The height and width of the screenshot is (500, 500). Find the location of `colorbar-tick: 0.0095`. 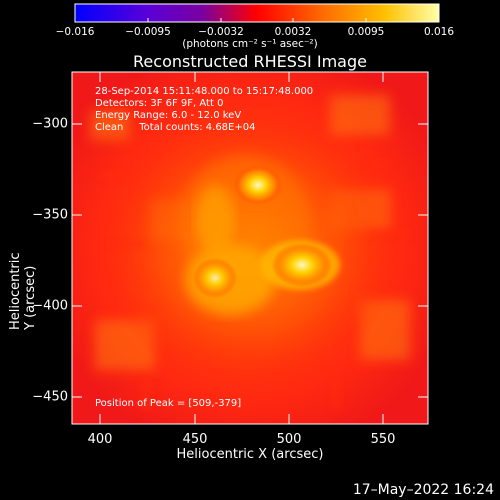

colorbar-tick: 0.0095 is located at coordinates (366, 32).